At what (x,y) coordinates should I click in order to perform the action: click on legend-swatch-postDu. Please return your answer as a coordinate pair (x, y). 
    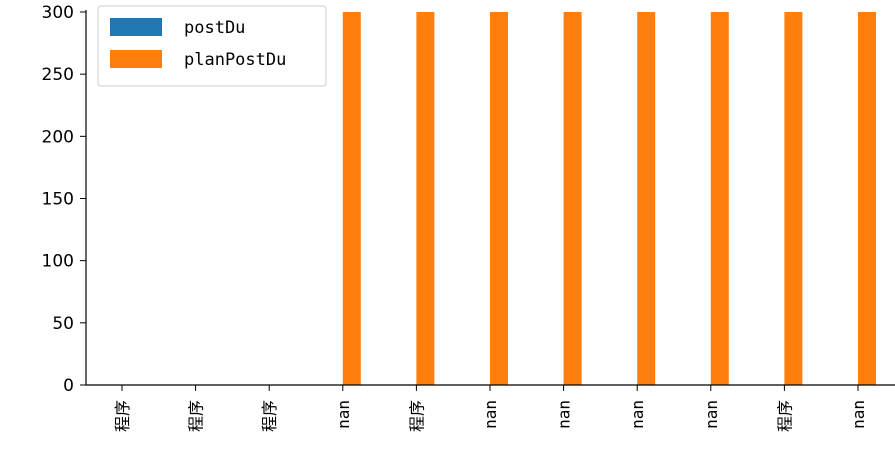
    Looking at the image, I should click on (136, 27).